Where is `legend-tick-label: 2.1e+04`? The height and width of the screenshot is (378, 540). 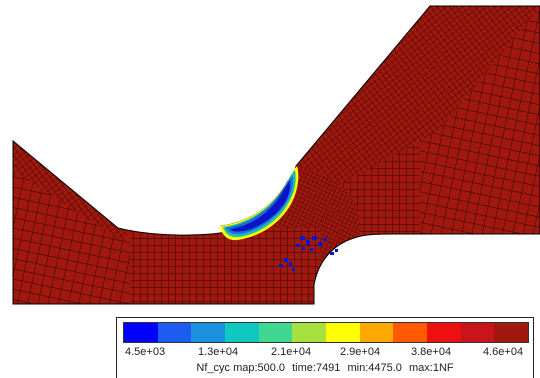
legend-tick-label: 2.1e+04 is located at coordinates (291, 352).